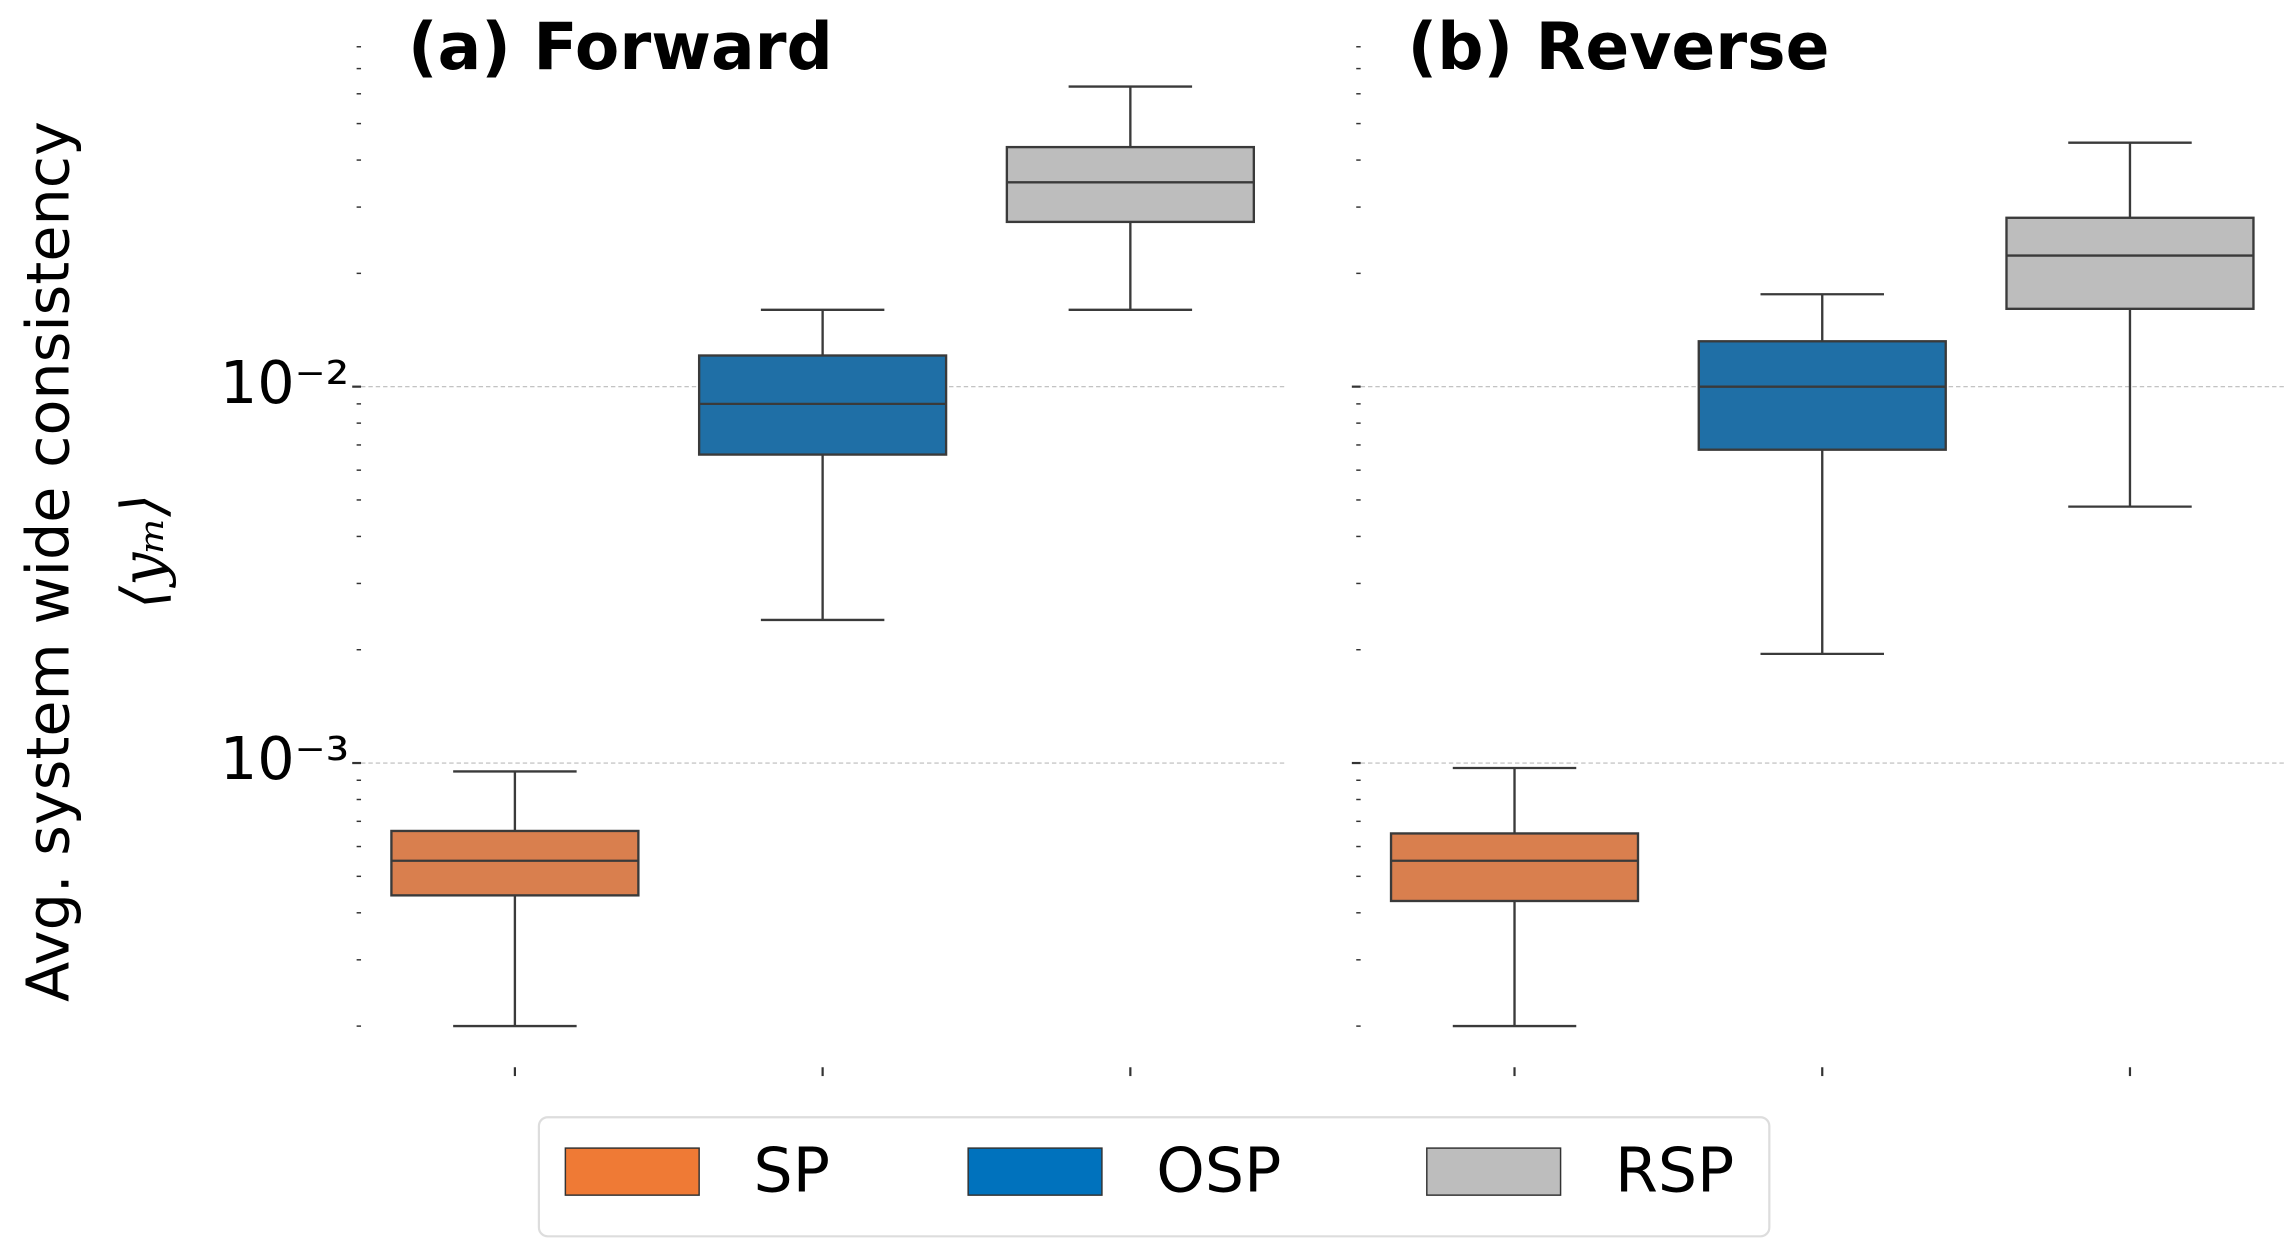  Describe the element at coordinates (1674, 1171) in the screenshot. I see `legend-label: RSP` at that location.